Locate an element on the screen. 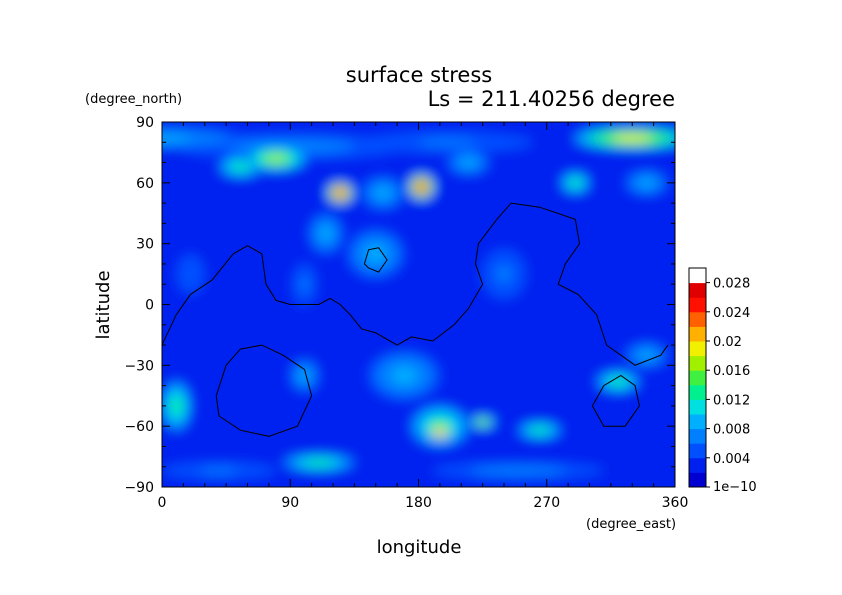  y-tick-label: −90 is located at coordinates (139, 488).